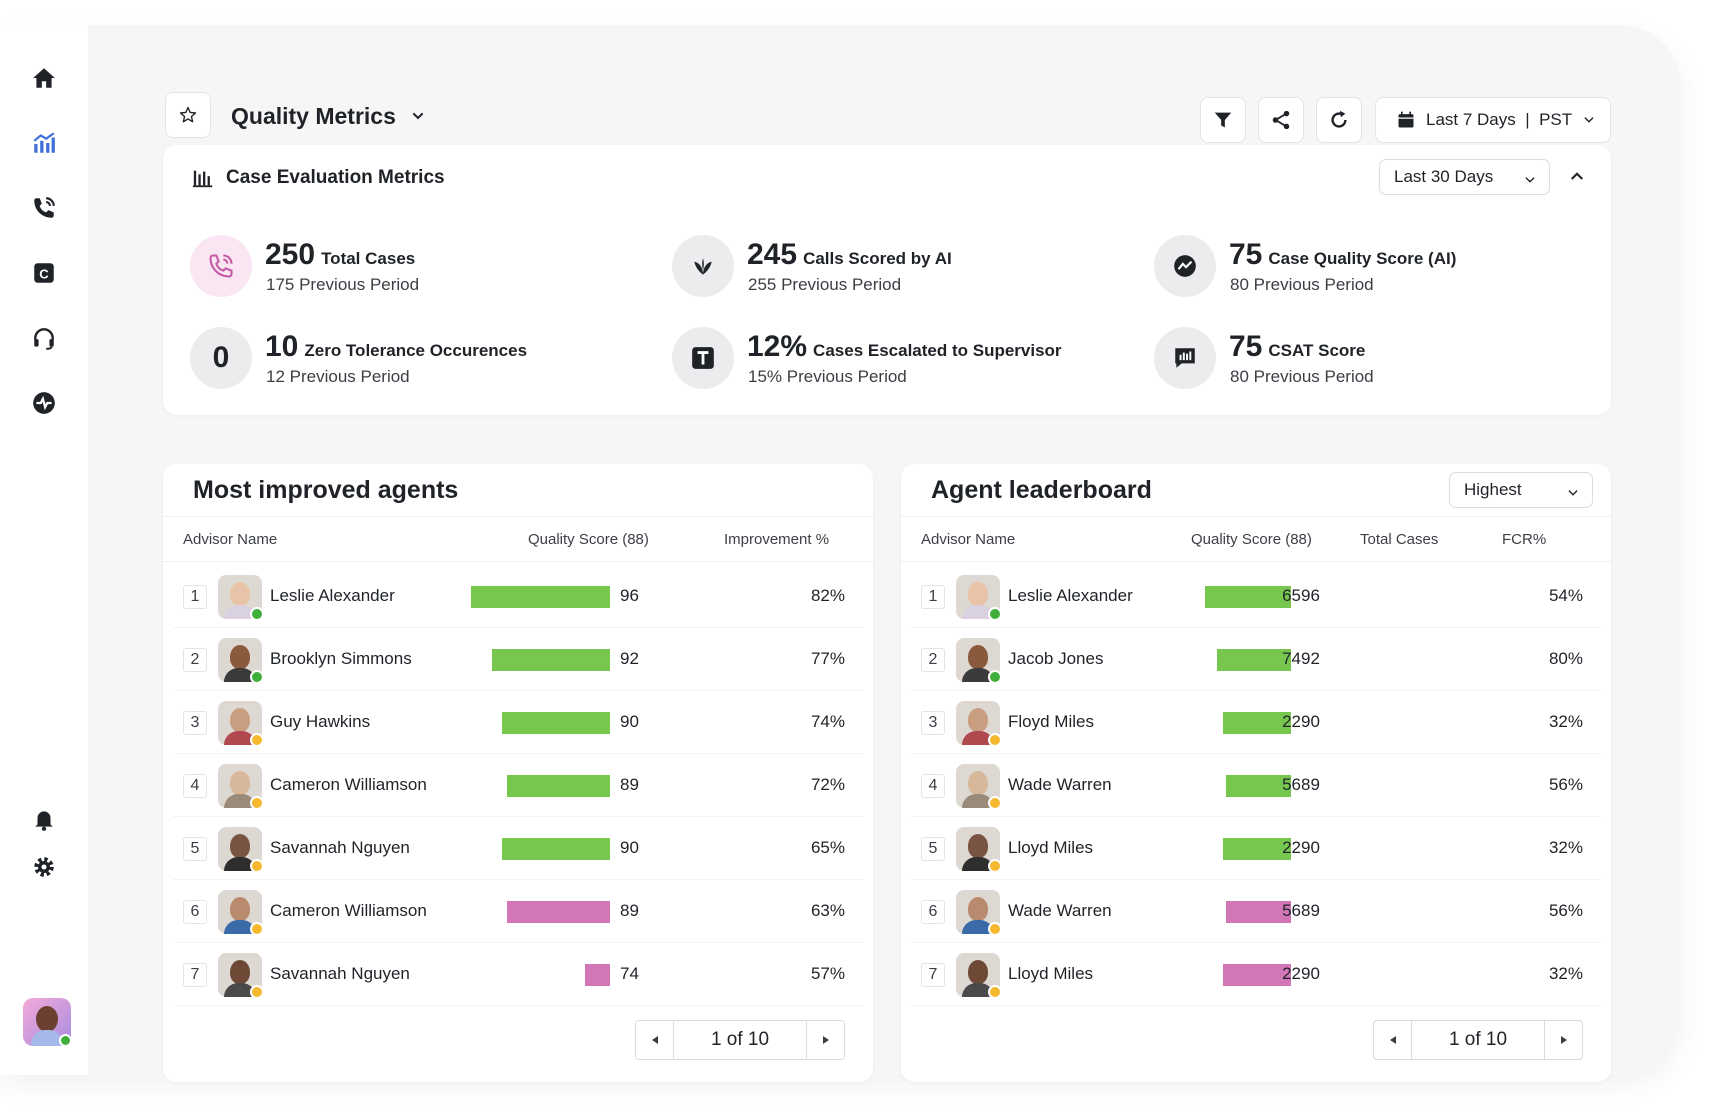  What do you see at coordinates (777, 539) in the screenshot?
I see `column-header-improvement: Improvement %` at bounding box center [777, 539].